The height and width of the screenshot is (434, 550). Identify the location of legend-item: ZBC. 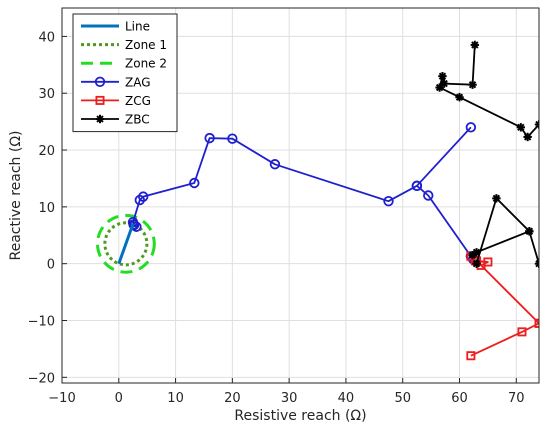
(115, 120).